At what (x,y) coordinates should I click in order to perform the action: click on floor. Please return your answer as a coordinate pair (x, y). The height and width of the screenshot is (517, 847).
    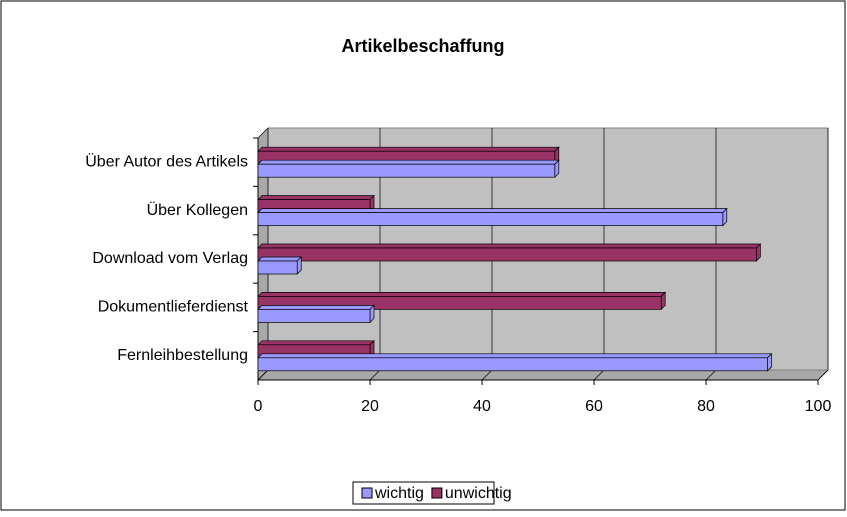
    Looking at the image, I should click on (543, 375).